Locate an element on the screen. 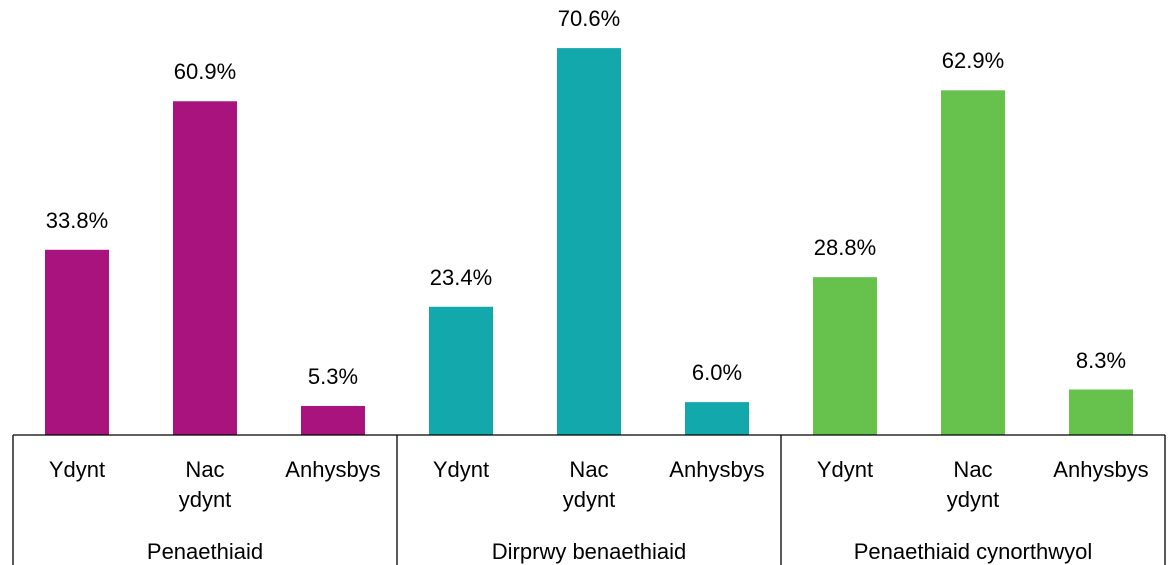 This screenshot has width=1173, height=565. group-label: Dirprwy benaethiaid is located at coordinates (589, 551).